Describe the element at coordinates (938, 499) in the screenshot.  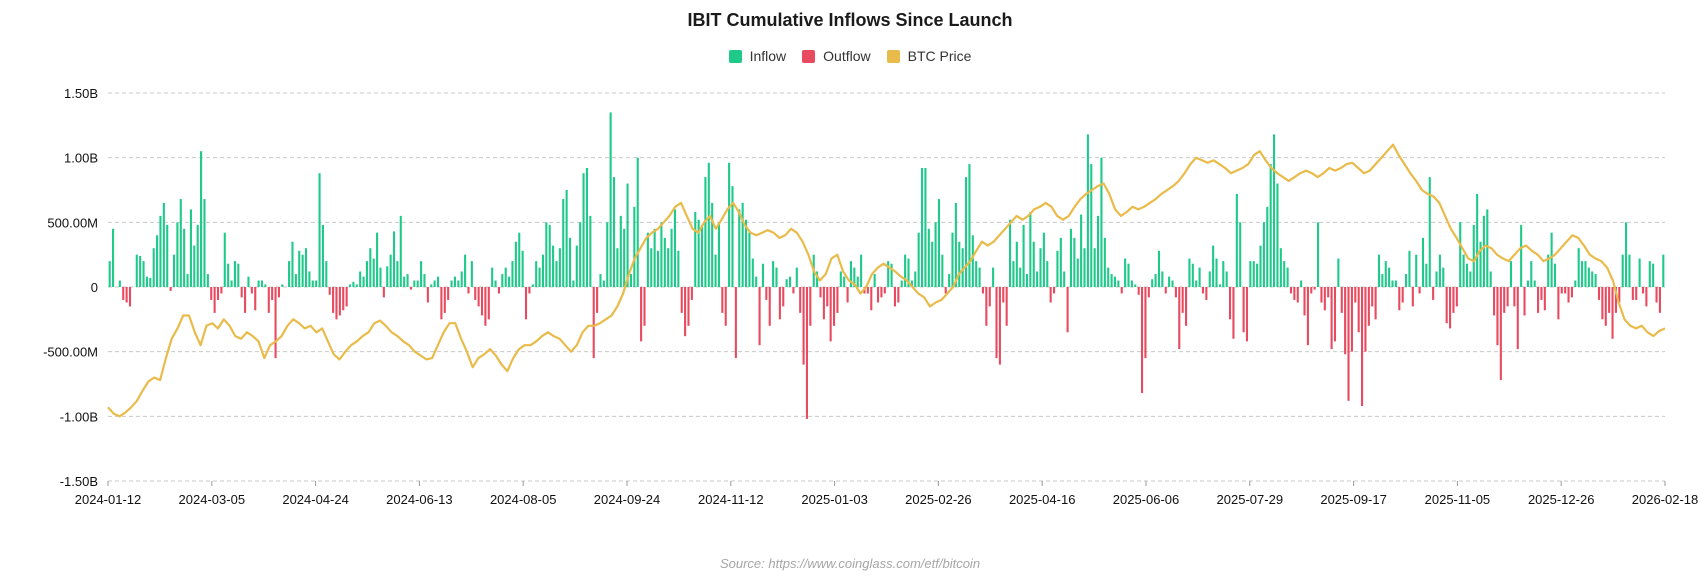
I see `x-tick-label: 2025-02-26` at that location.